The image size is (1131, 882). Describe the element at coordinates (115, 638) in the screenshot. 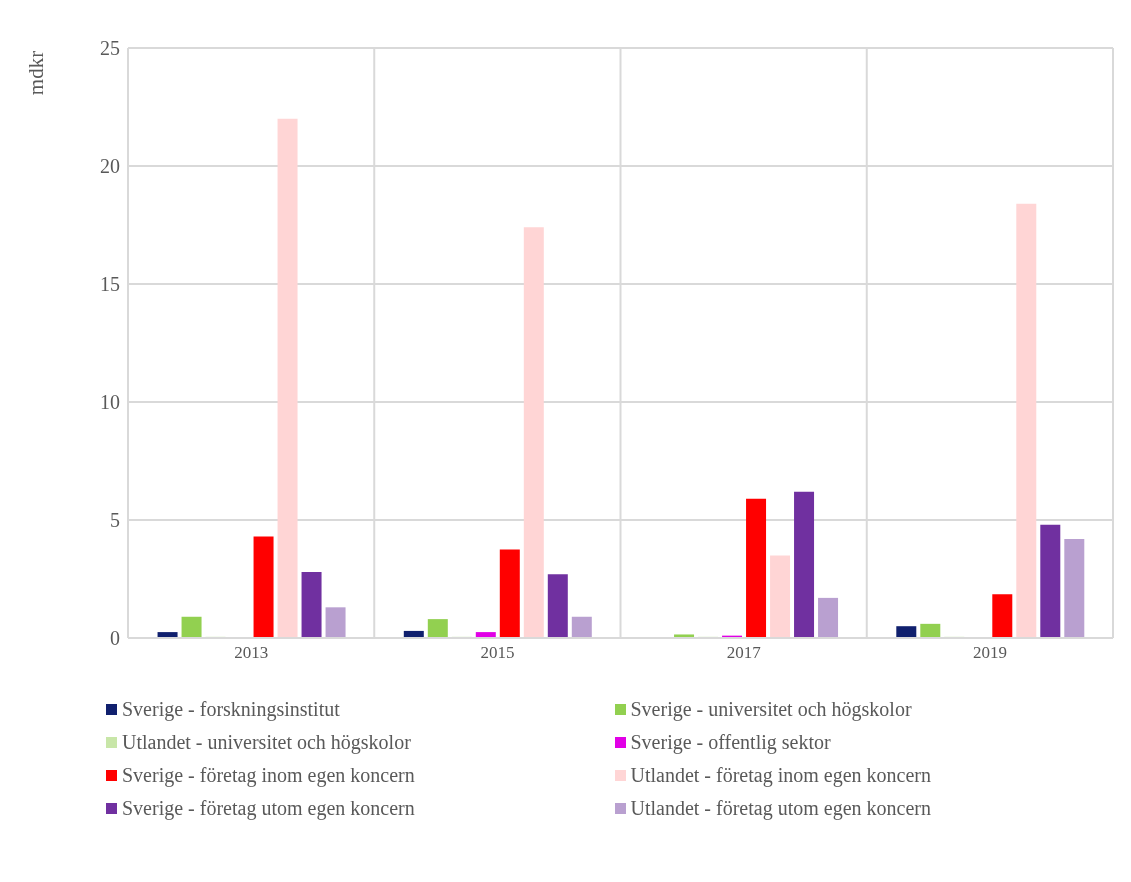

I see `y-tick-label: 0` at that location.